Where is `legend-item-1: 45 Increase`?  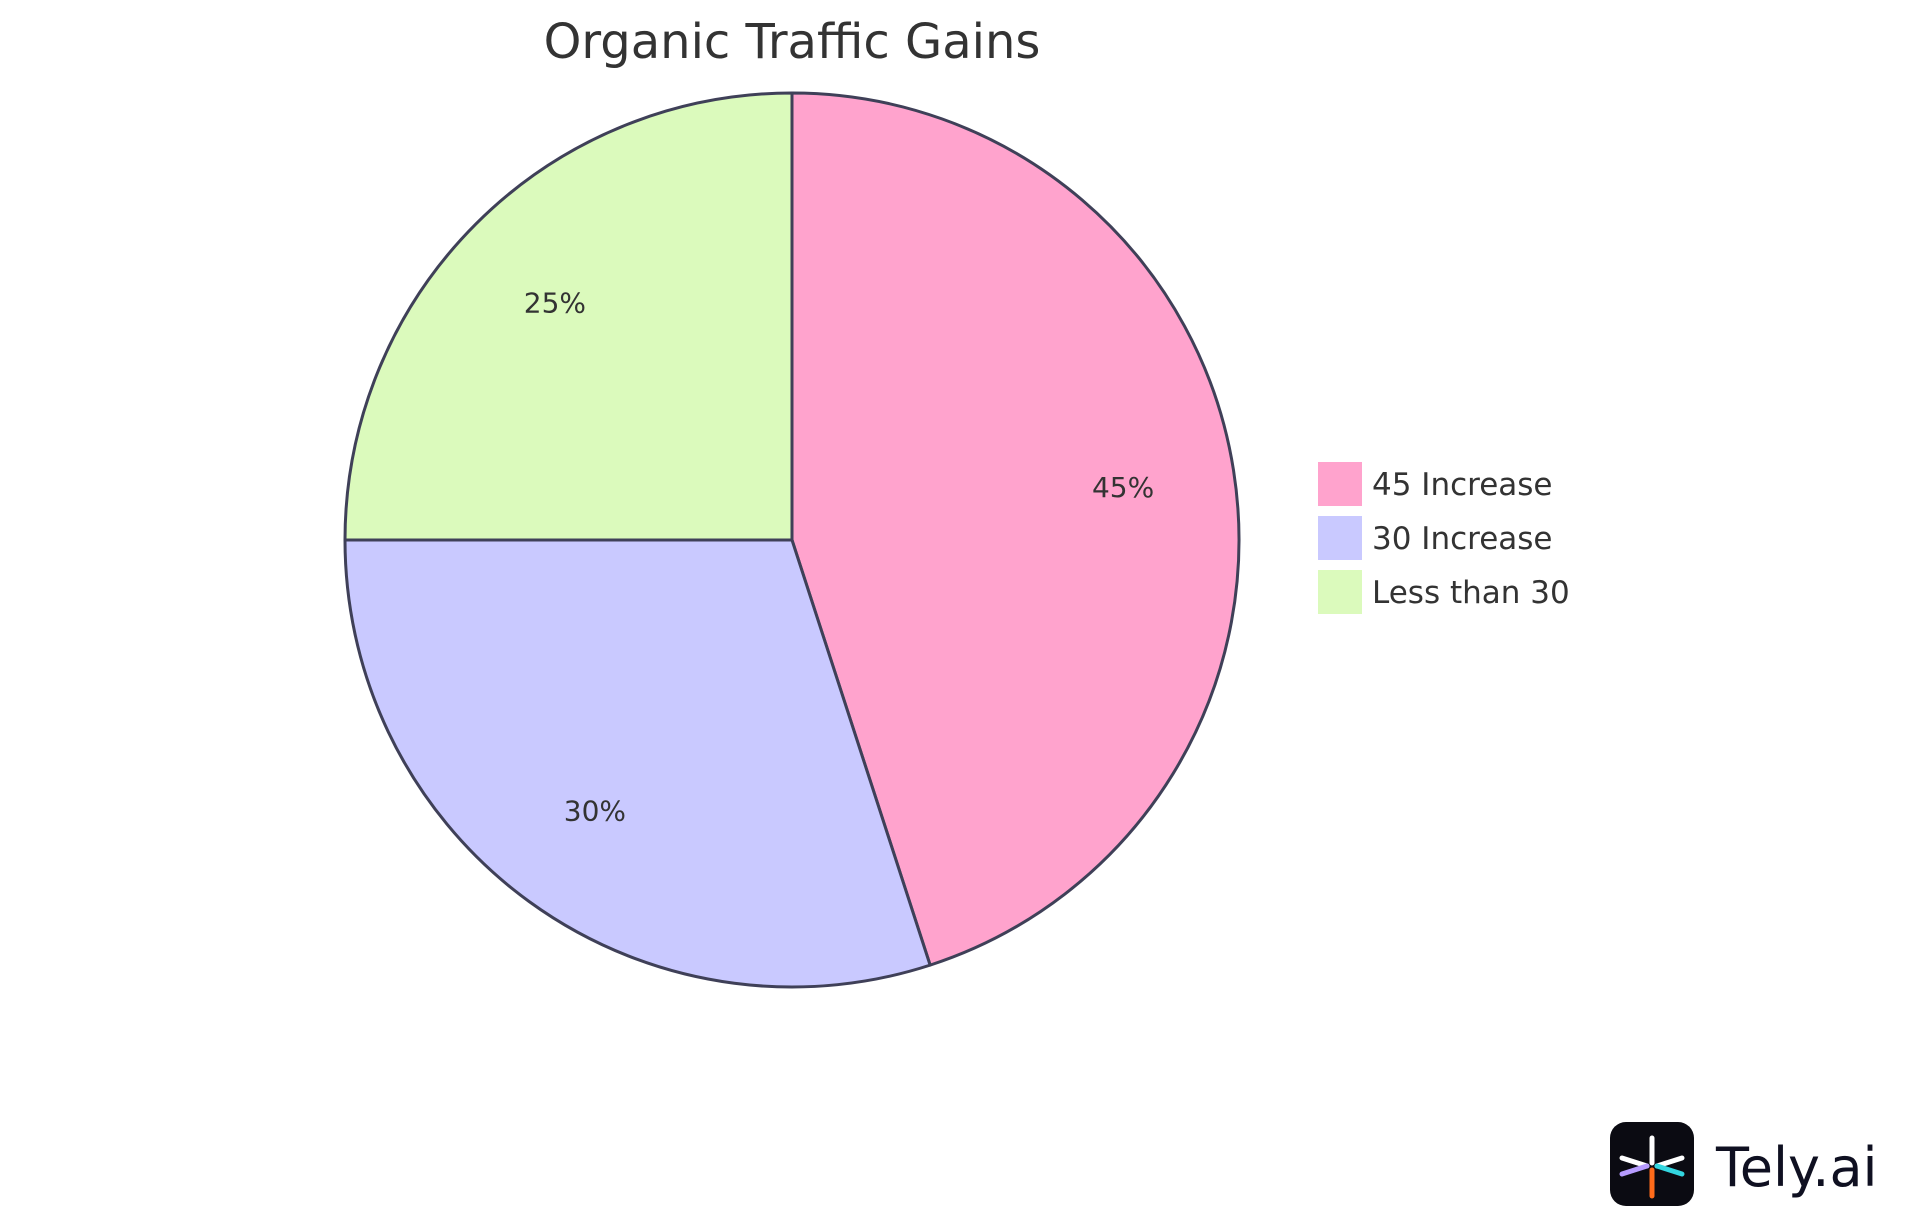
legend-item-1: 45 Increase is located at coordinates (1435, 484).